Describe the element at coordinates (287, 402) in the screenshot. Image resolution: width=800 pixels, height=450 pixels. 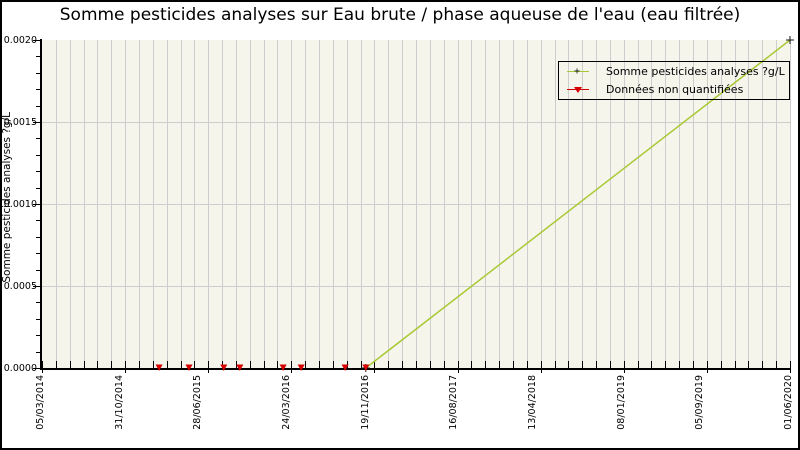
I see `x-tick-label: 24/03/2016` at that location.